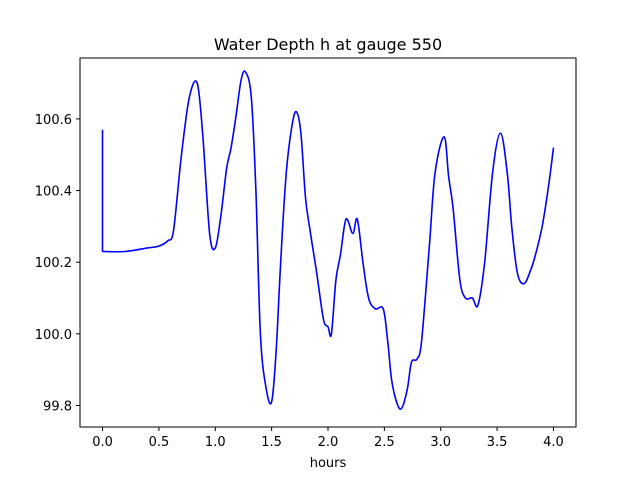 This screenshot has width=640, height=480. I want to click on x-tick-label: 2.5, so click(384, 442).